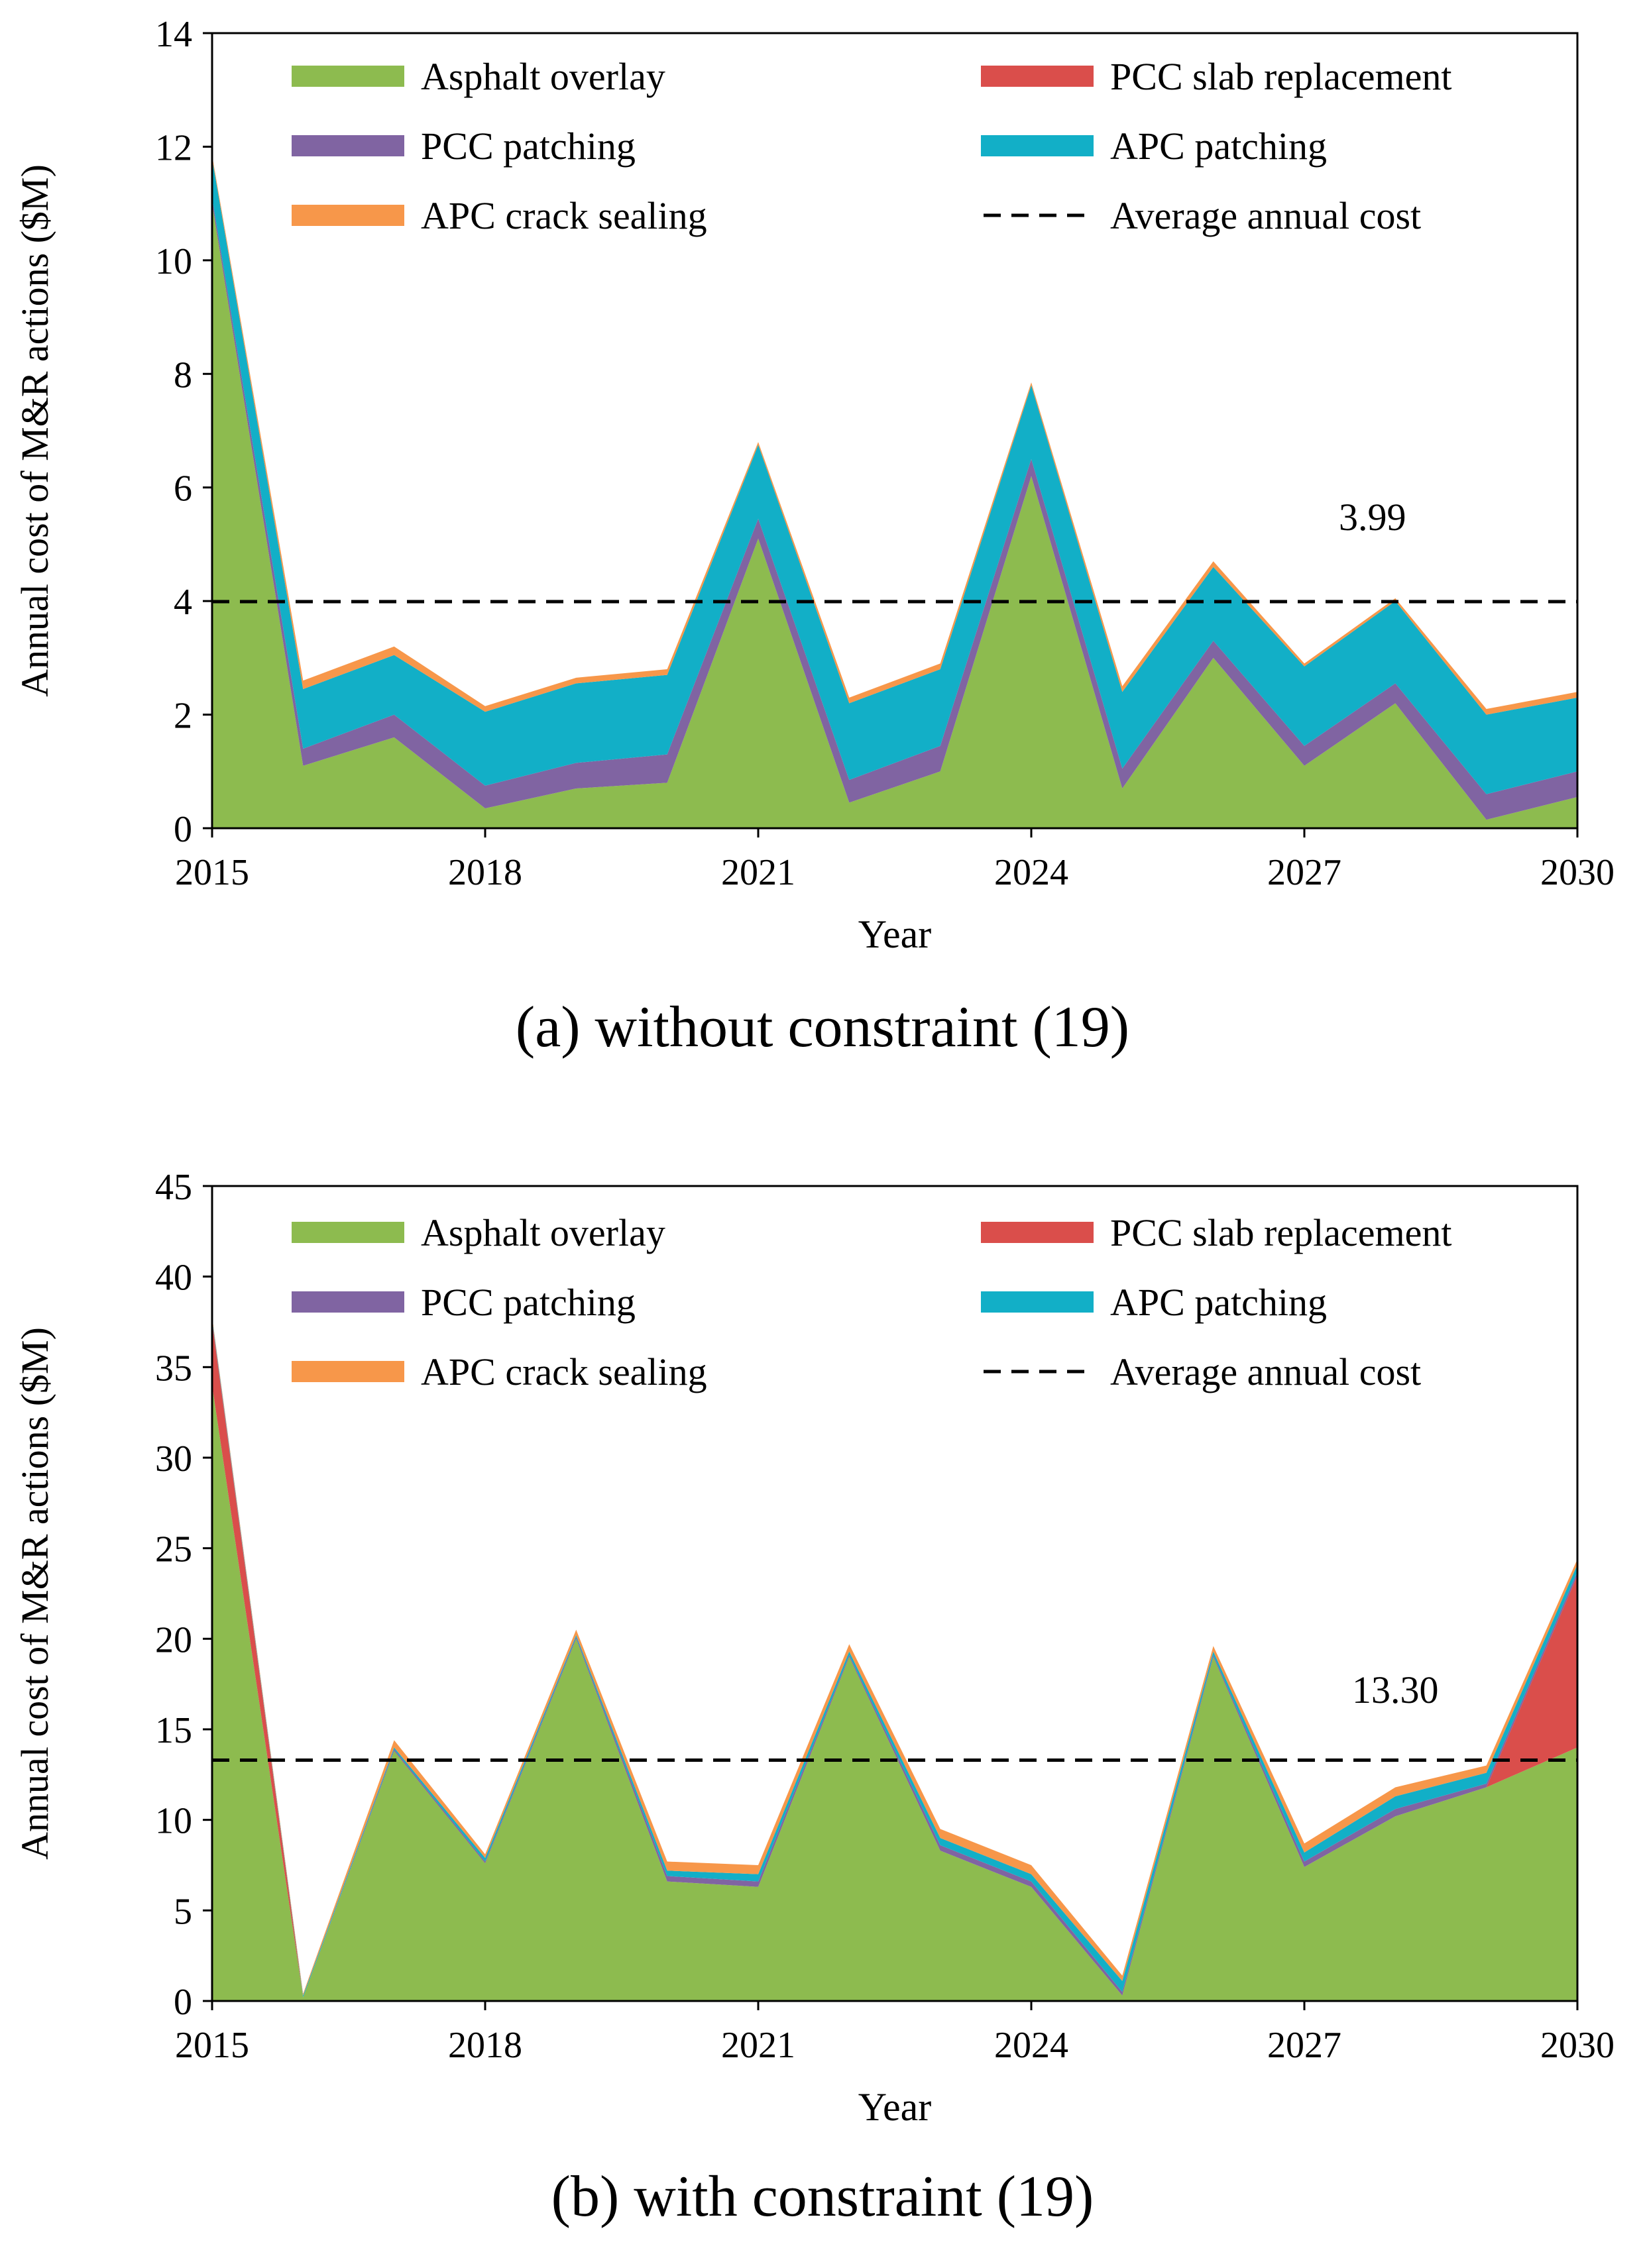 Image resolution: width=1645 pixels, height=2268 pixels. I want to click on chart-a-legend-swatch-pcc-patching, so click(348, 145).